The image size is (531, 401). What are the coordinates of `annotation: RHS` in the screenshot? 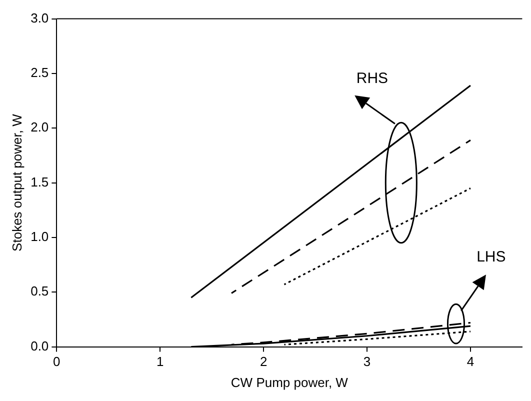 It's located at (372, 79).